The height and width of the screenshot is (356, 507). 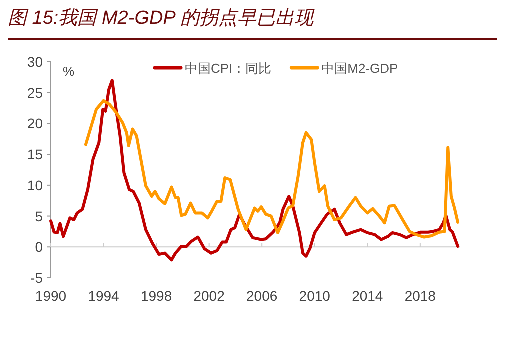 I want to click on x-tick-label: 2018, so click(x=420, y=296).